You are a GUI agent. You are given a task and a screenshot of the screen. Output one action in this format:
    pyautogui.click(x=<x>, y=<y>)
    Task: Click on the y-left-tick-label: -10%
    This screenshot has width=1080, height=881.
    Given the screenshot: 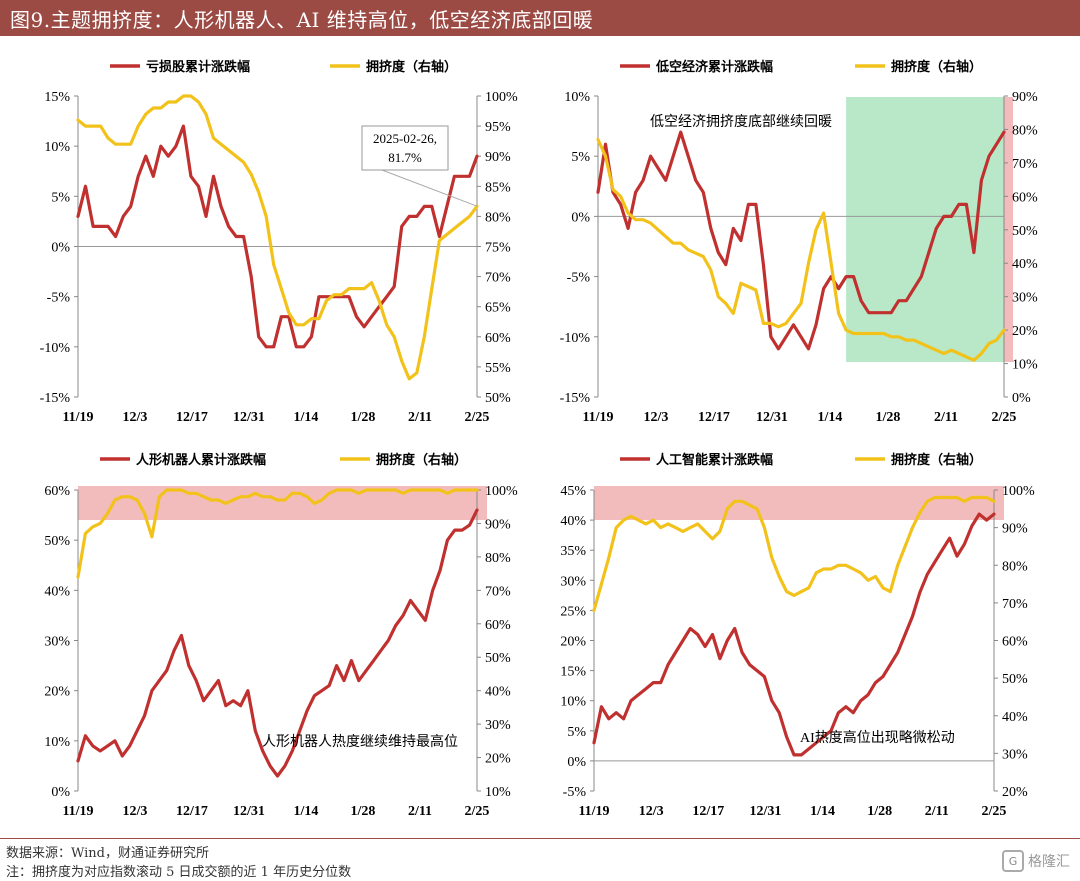 What is the action you would take?
    pyautogui.click(x=55, y=348)
    